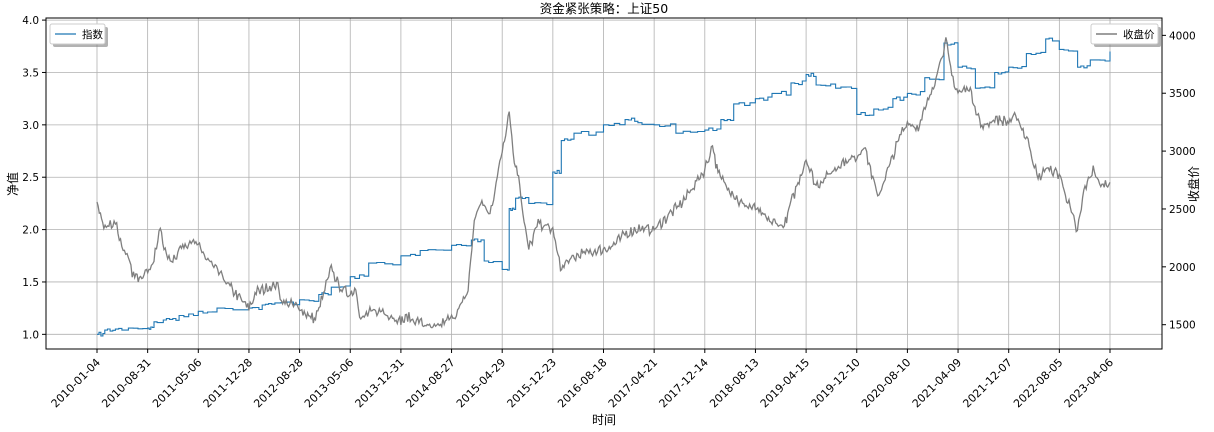 The height and width of the screenshot is (432, 1214). What do you see at coordinates (886, 383) in the screenshot?
I see `x-tick-label: 2020-08-10` at bounding box center [886, 383].